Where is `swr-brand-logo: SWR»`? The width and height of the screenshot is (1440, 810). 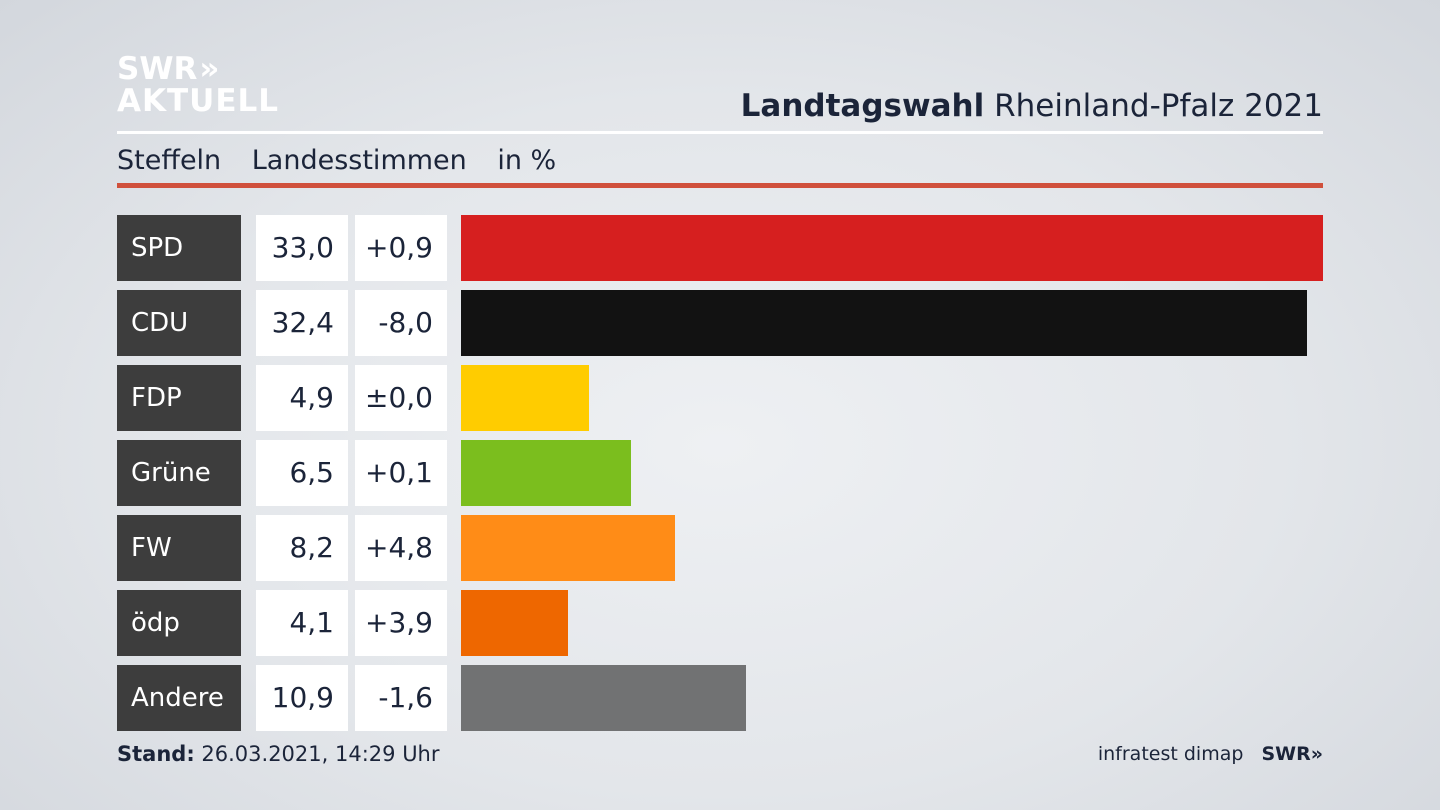 swr-brand-logo: SWR» is located at coordinates (1292, 754).